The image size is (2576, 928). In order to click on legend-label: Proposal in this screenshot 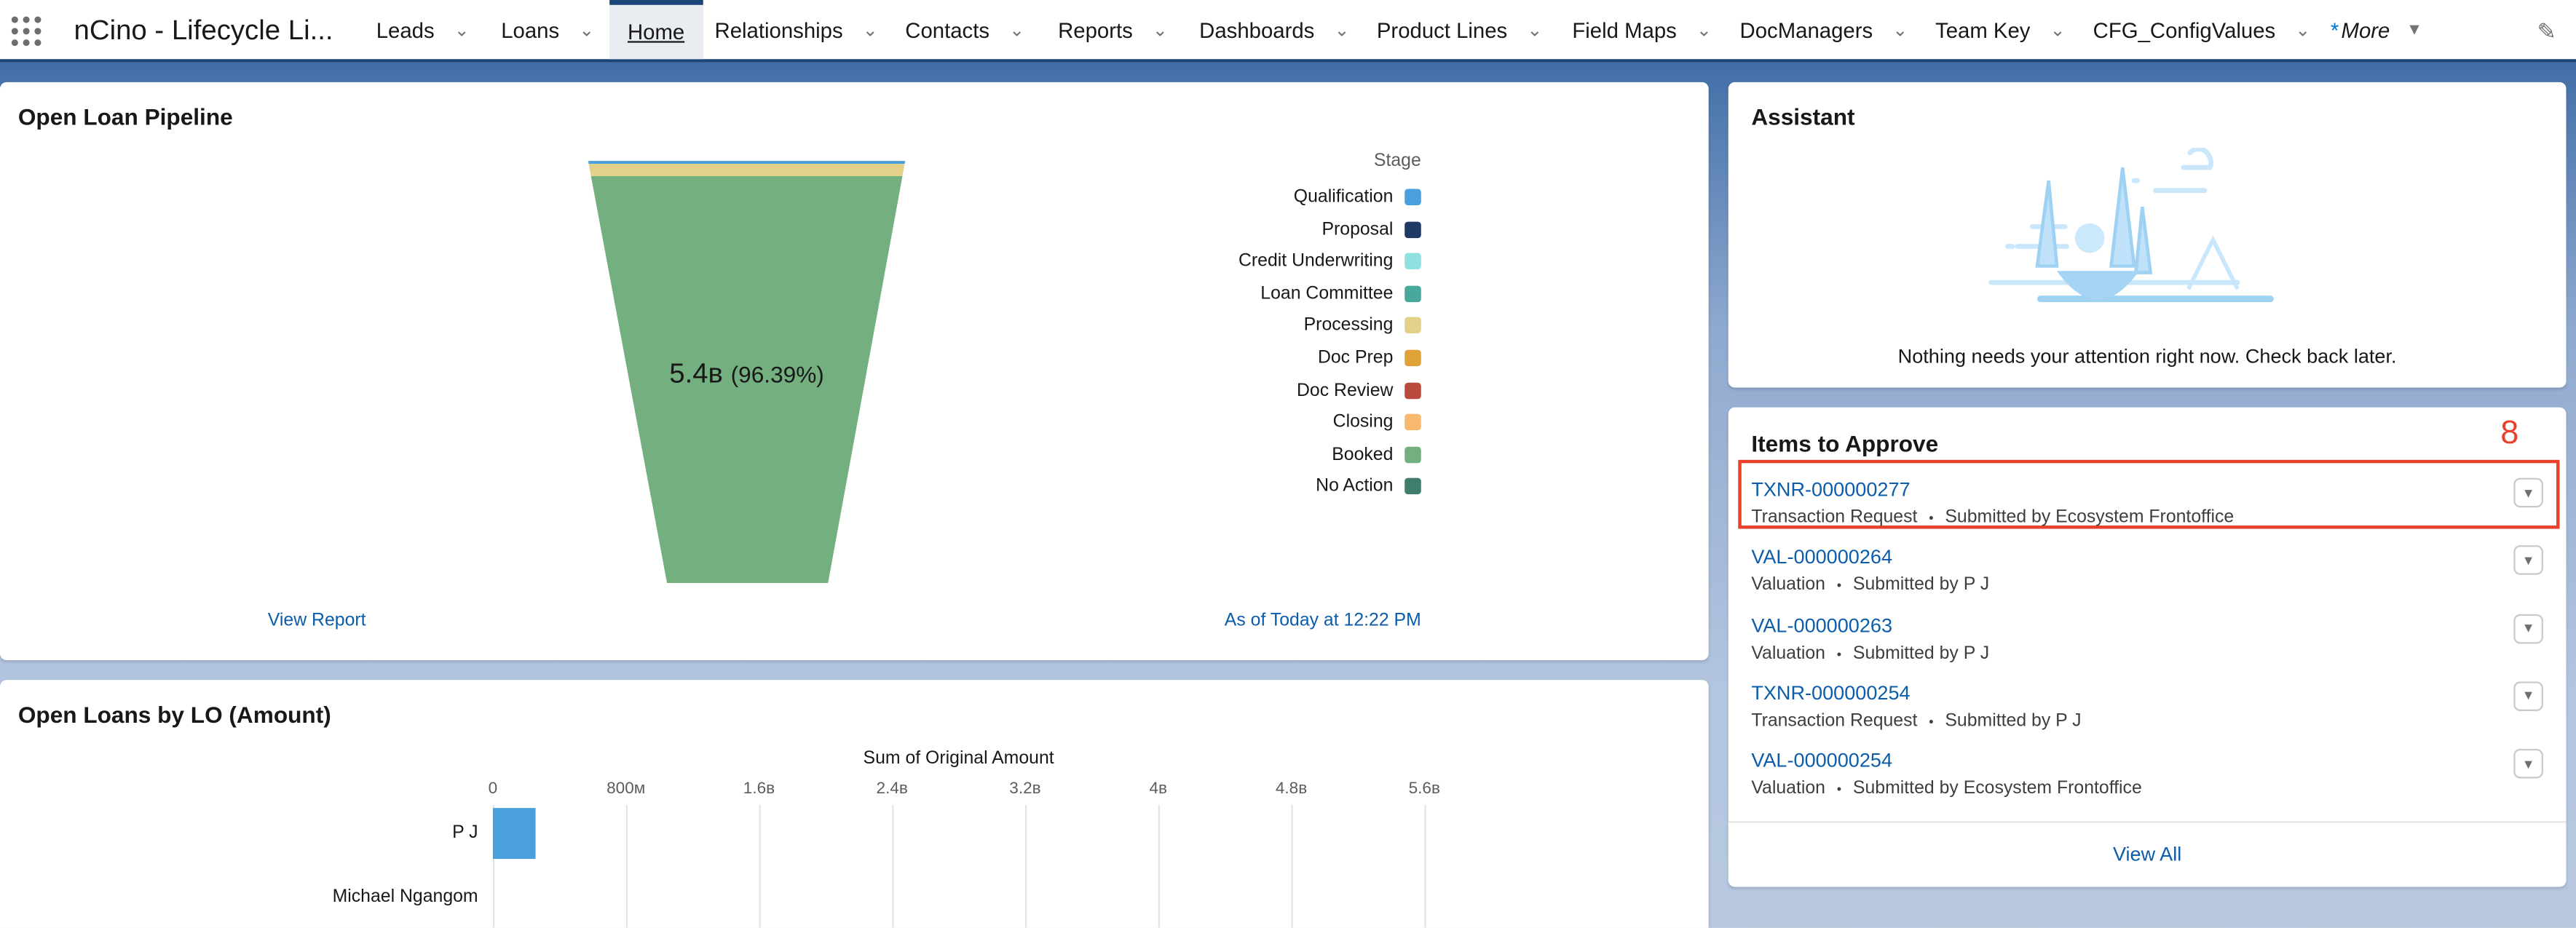, I will do `click(1358, 229)`.